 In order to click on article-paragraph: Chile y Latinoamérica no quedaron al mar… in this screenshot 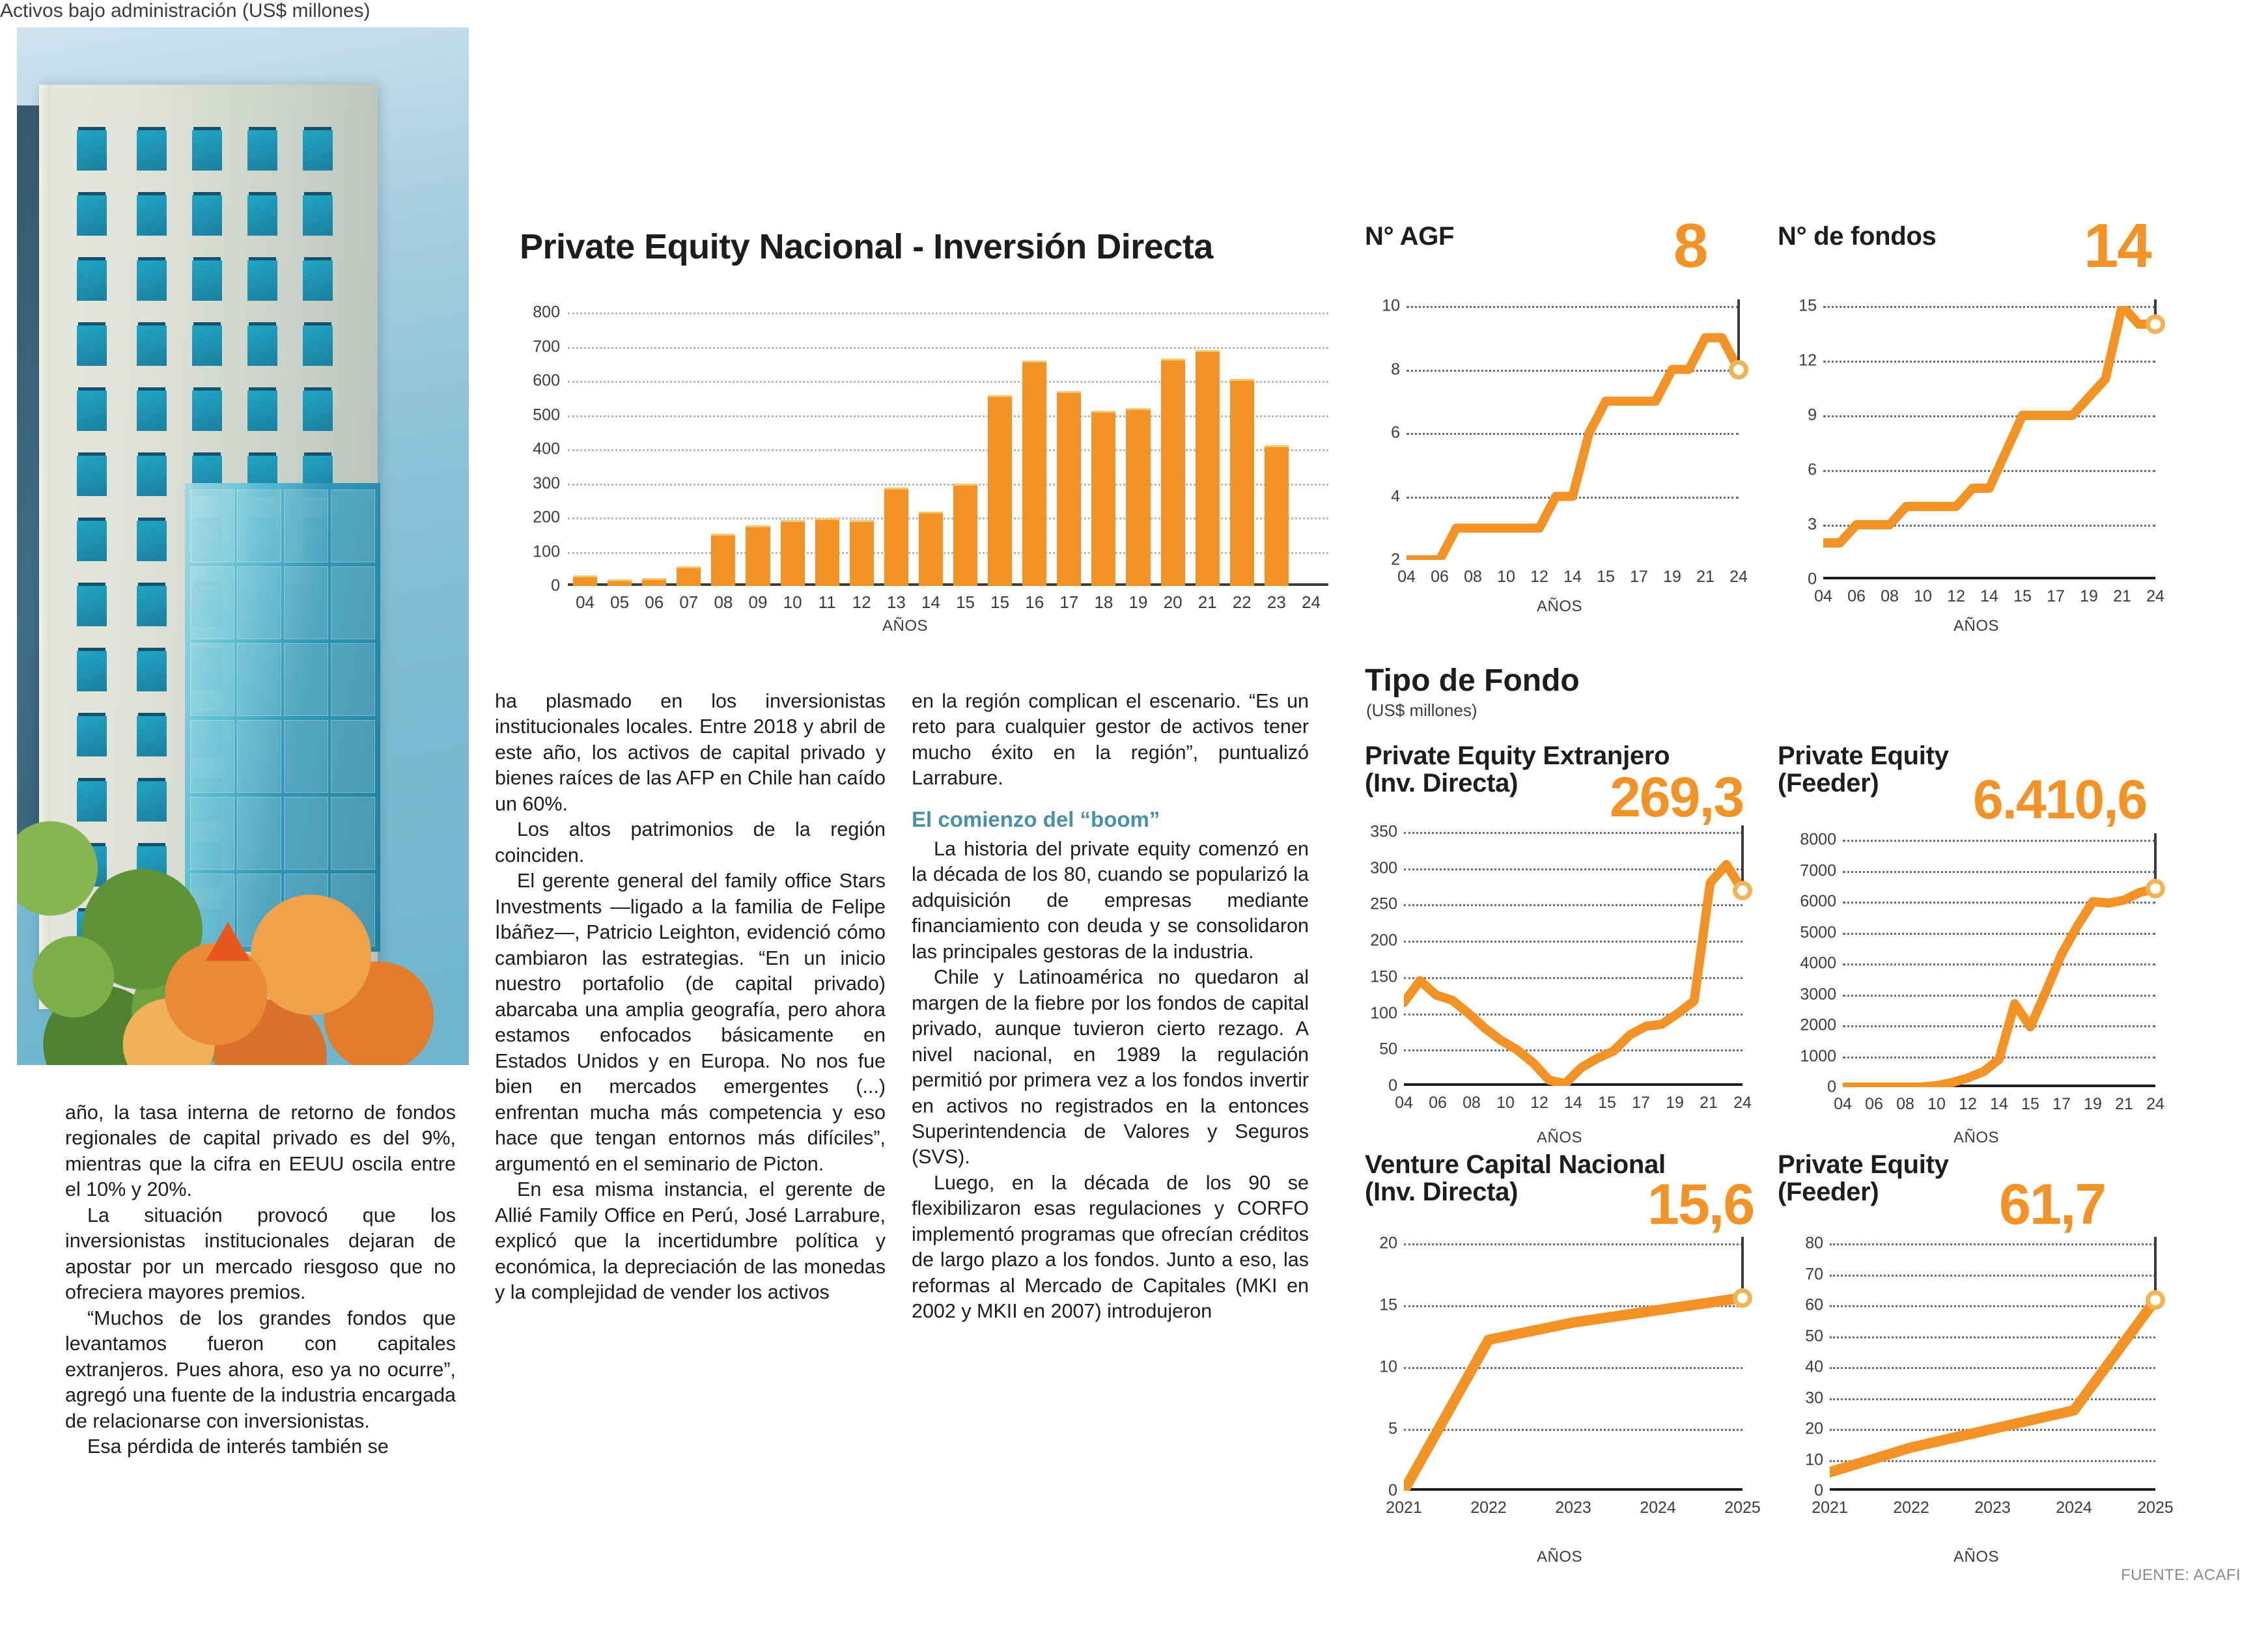, I will do `click(1111, 1067)`.